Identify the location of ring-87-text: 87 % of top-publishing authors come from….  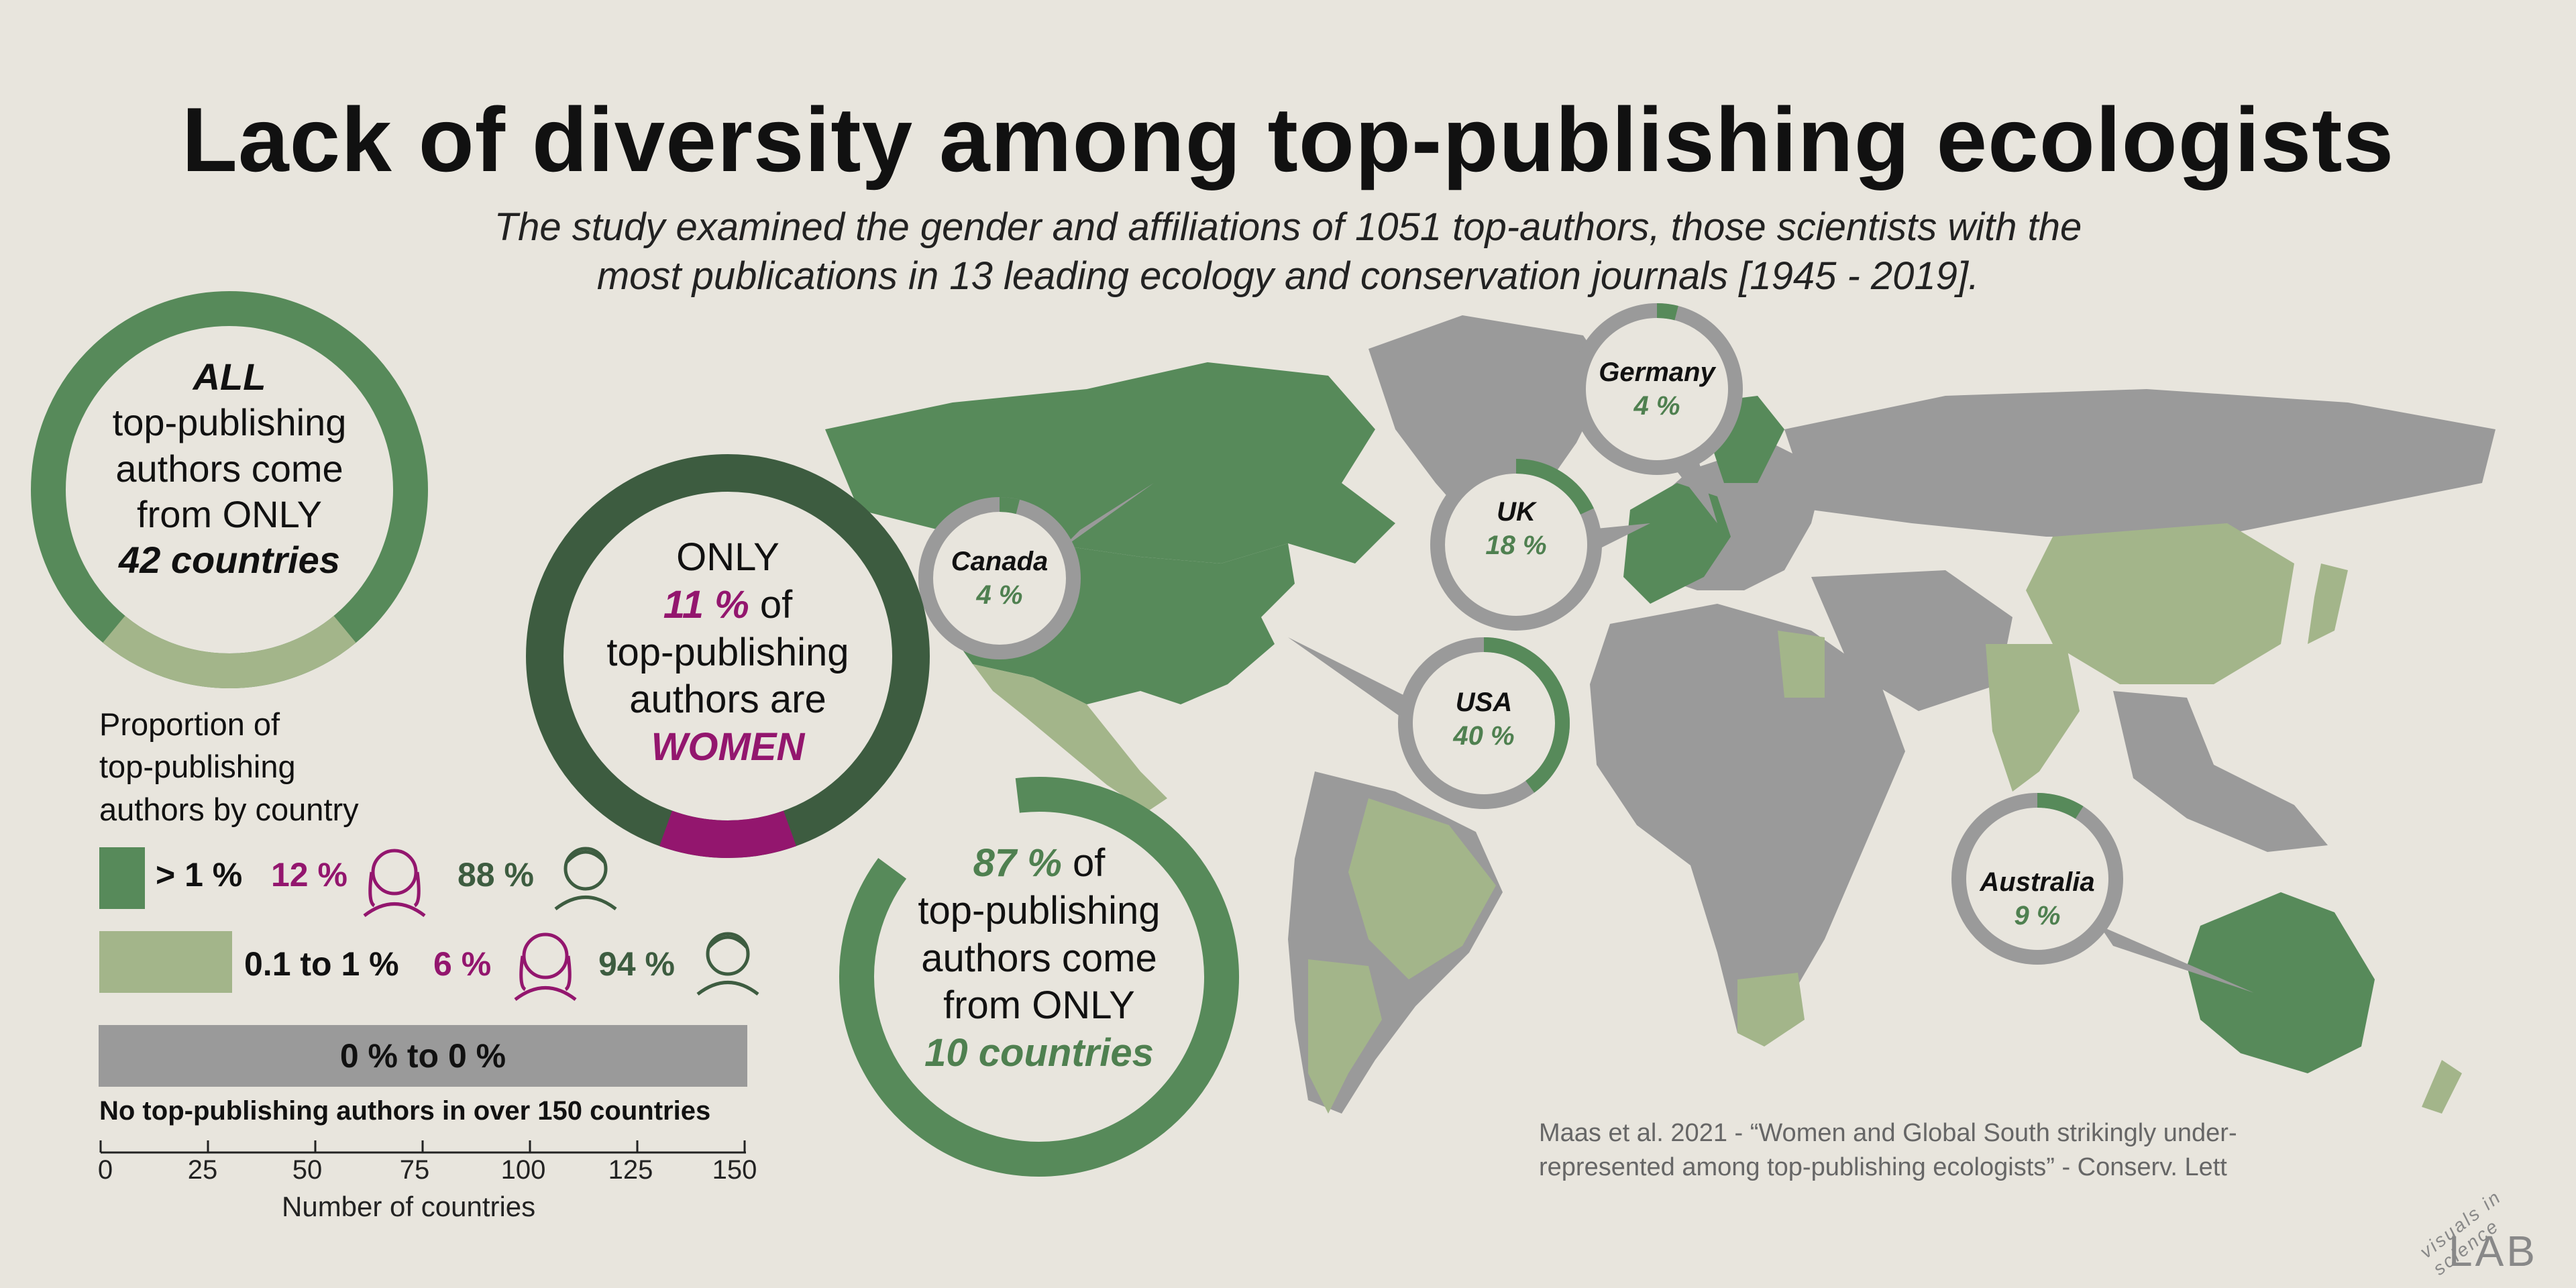
(1039, 958).